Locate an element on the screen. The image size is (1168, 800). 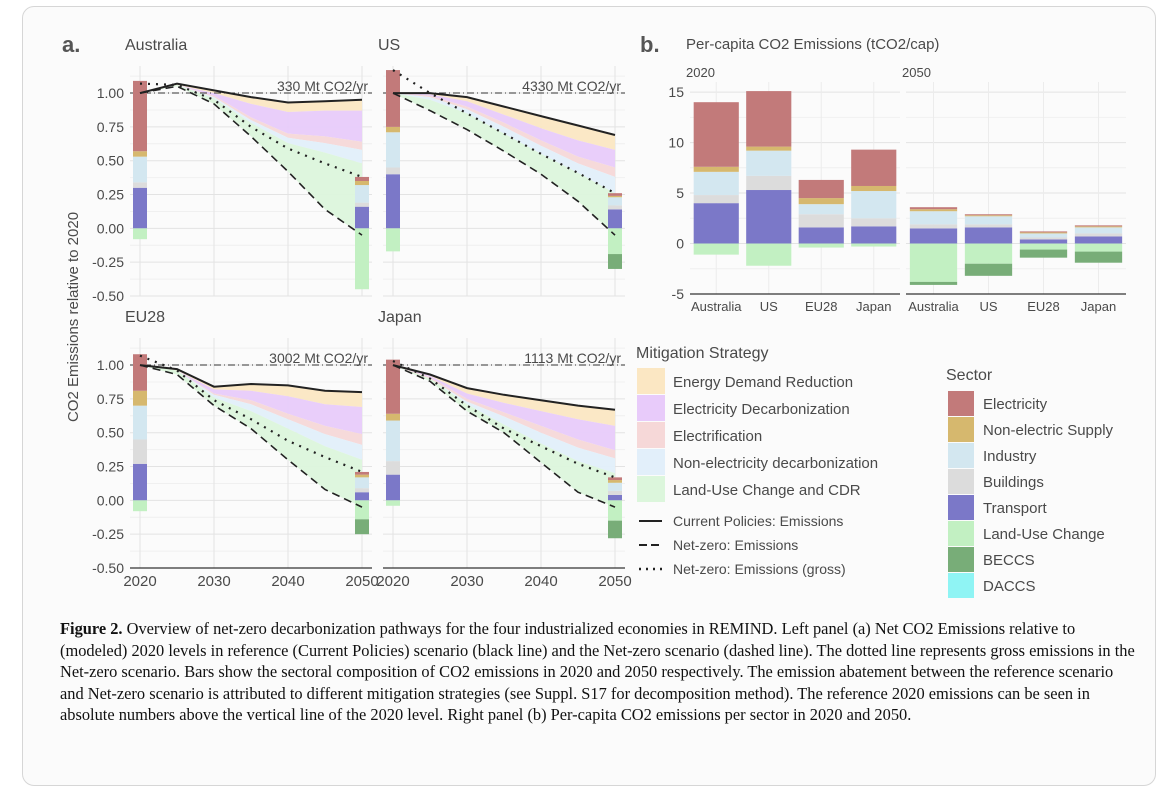
panel-letter-b: b. is located at coordinates (650, 44).